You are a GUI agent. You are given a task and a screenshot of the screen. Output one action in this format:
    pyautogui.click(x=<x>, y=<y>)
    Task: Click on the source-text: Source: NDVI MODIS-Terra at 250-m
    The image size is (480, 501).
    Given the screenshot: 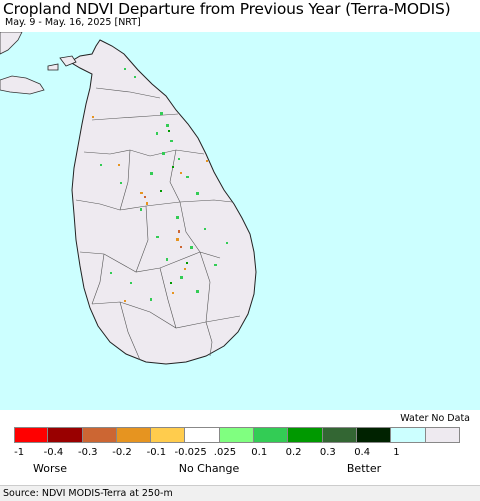 What is the action you would take?
    pyautogui.click(x=88, y=493)
    